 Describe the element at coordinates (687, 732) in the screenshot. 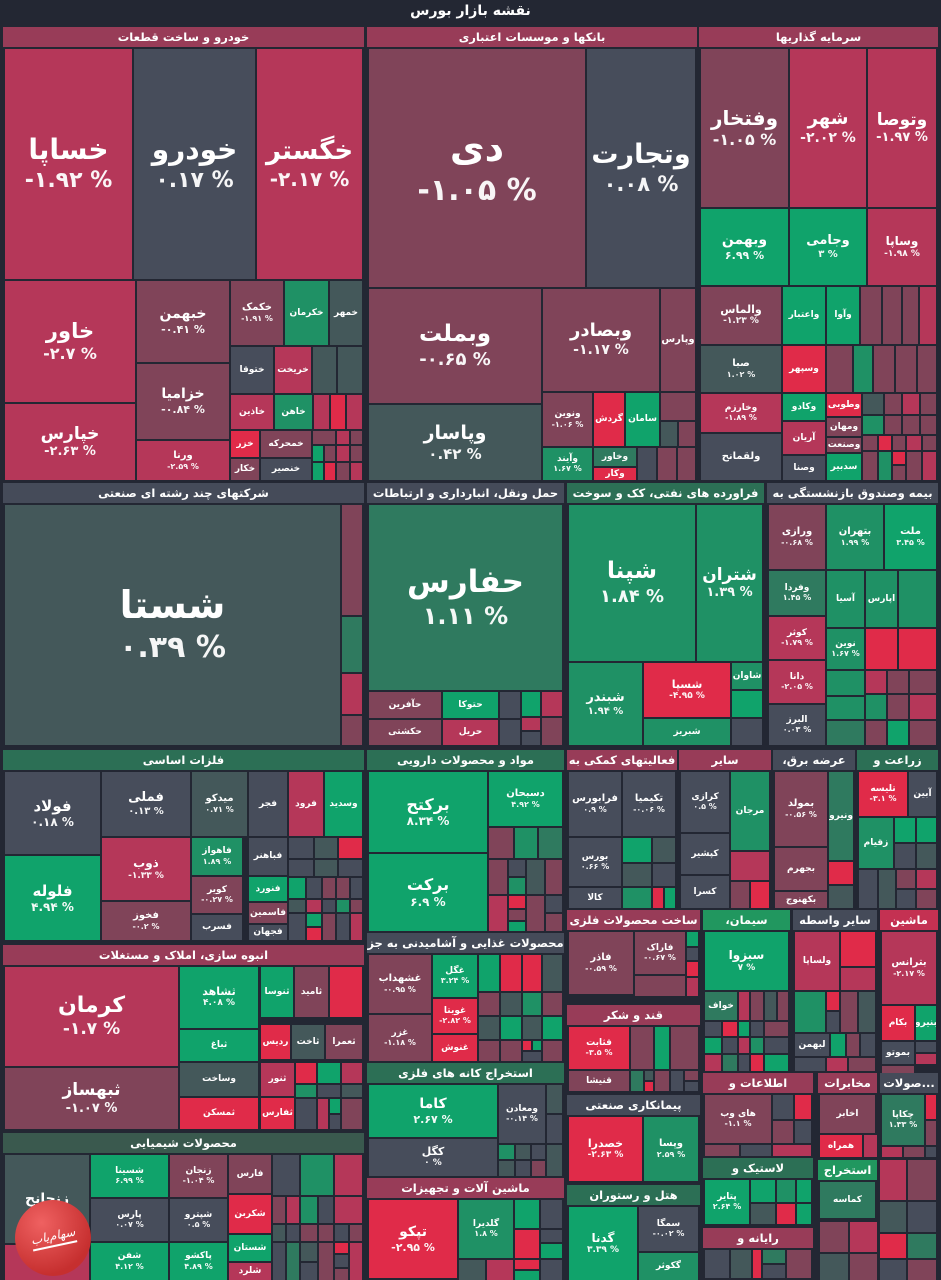

I see `tile-شبریز: شبریز` at that location.